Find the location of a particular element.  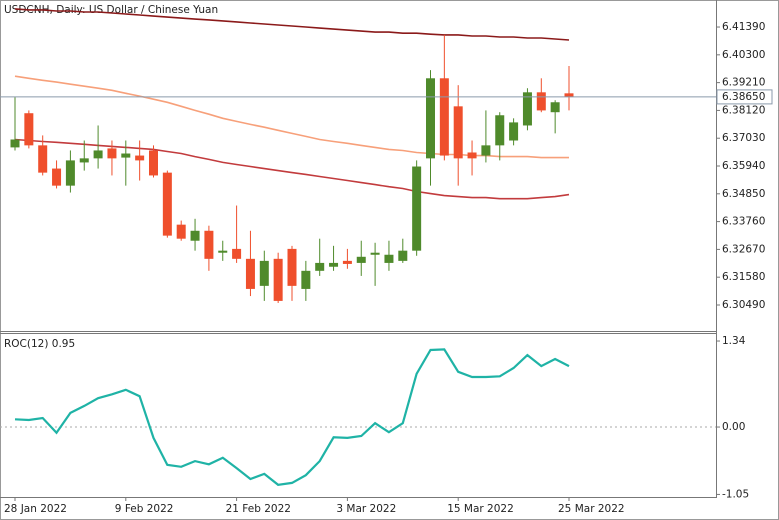

y-tick-label: -1.05 is located at coordinates (735, 494).